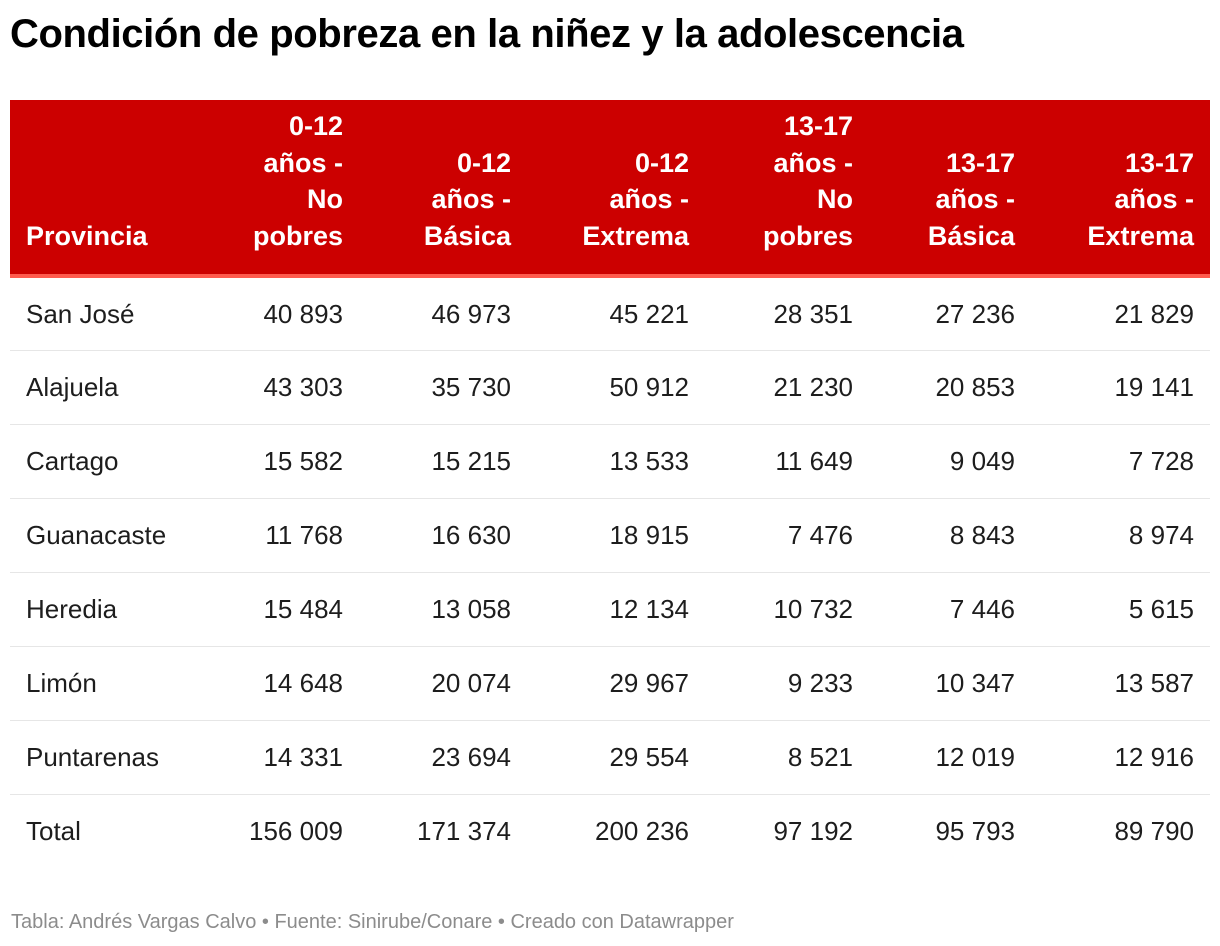  Describe the element at coordinates (616, 461) in the screenshot. I see `value-cell: 13 533` at that location.